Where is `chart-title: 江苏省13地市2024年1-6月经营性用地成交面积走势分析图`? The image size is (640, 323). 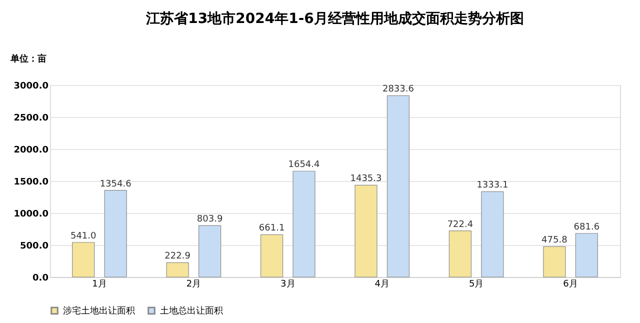 chart-title: 江苏省13地市2024年1-6月经营性用地成交面积走势分析图 is located at coordinates (334, 18).